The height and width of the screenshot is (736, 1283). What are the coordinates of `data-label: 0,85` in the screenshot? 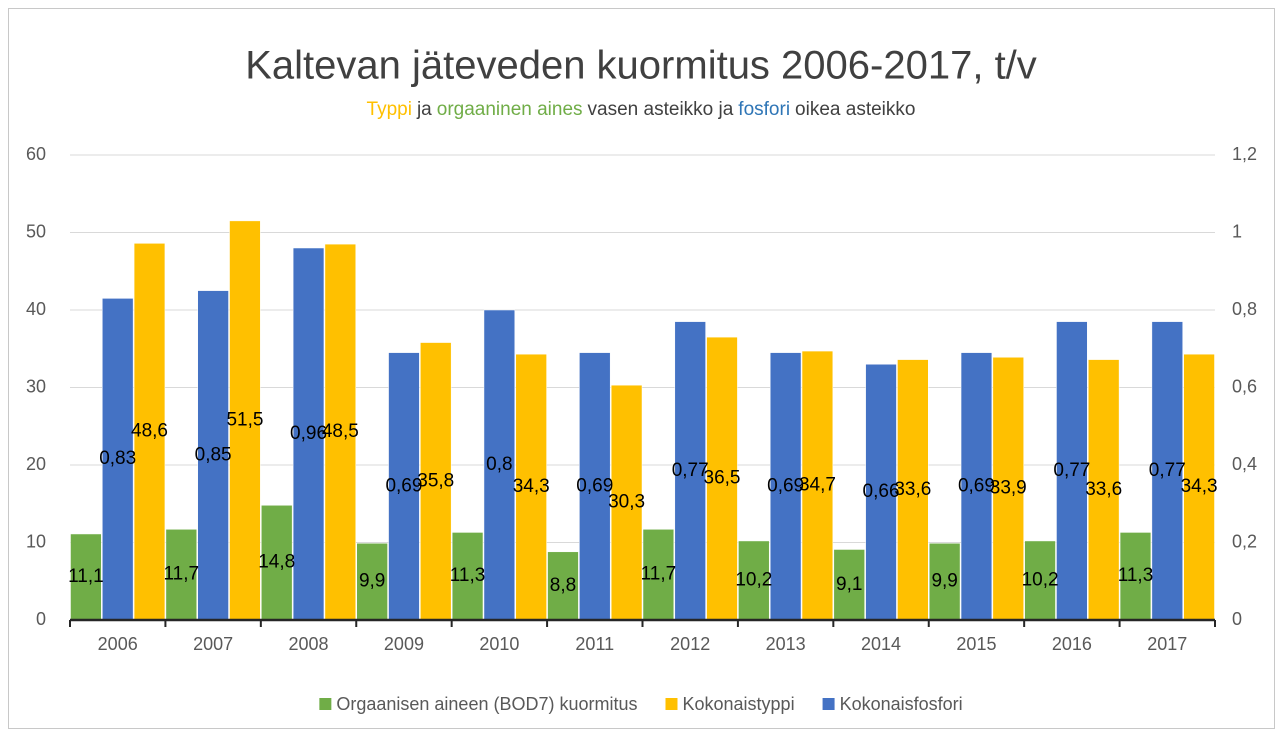 It's located at (213, 454).